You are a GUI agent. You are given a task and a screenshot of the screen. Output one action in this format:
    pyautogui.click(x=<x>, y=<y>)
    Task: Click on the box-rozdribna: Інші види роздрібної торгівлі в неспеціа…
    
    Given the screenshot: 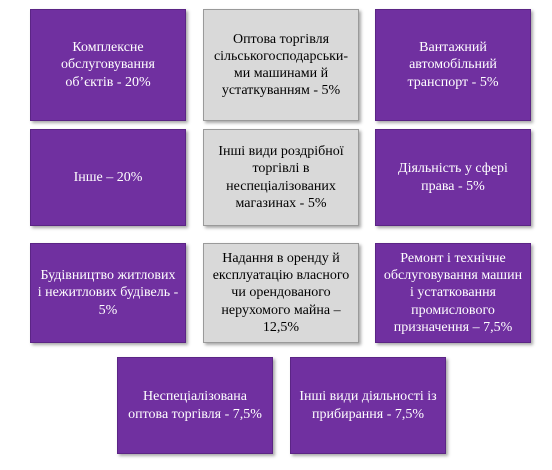 What is the action you would take?
    pyautogui.click(x=281, y=177)
    